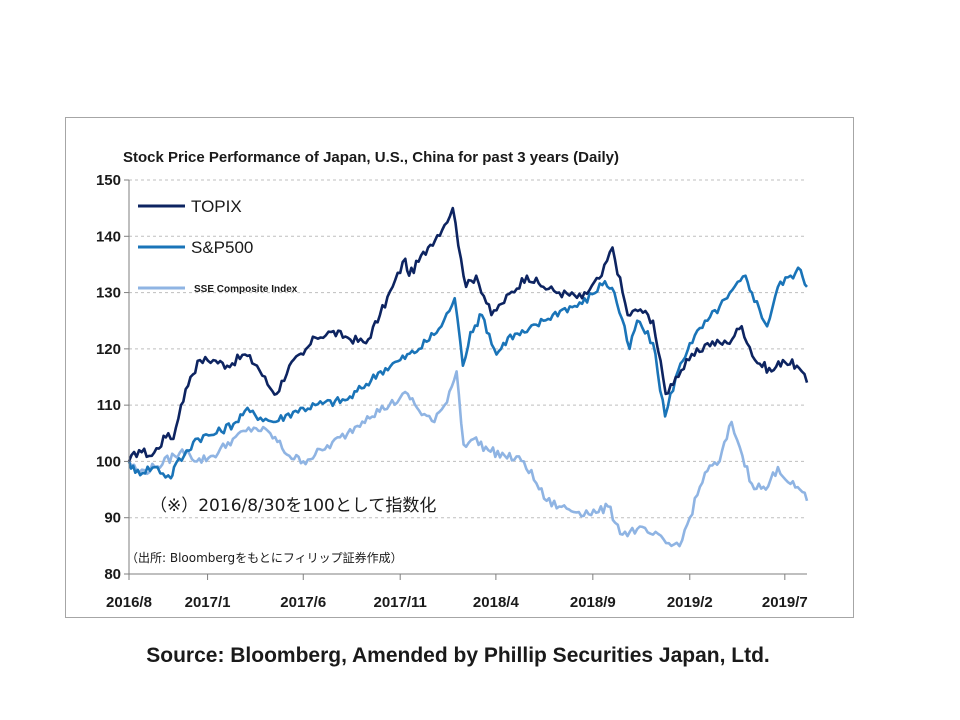  What do you see at coordinates (222, 247) in the screenshot?
I see `legend-label: S&P500` at bounding box center [222, 247].